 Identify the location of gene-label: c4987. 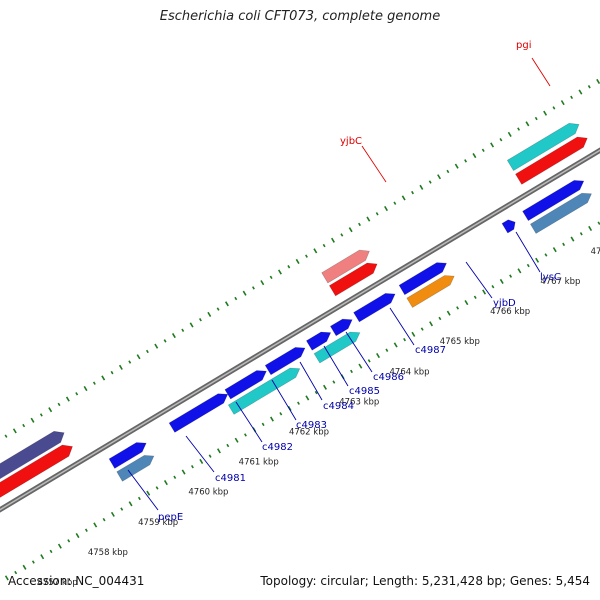
(430, 350).